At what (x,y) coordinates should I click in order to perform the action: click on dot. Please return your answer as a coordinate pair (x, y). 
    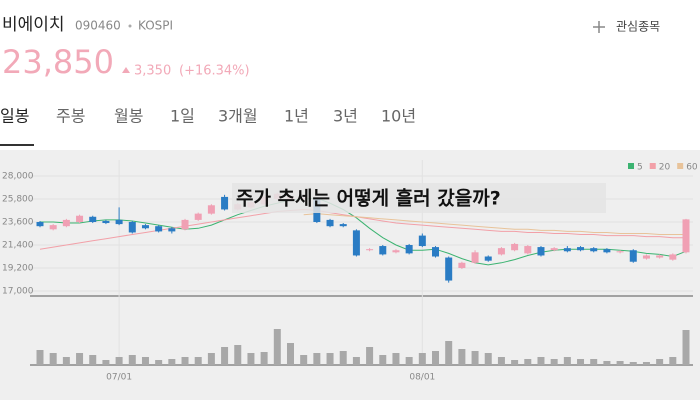
    Looking at the image, I should click on (130, 26).